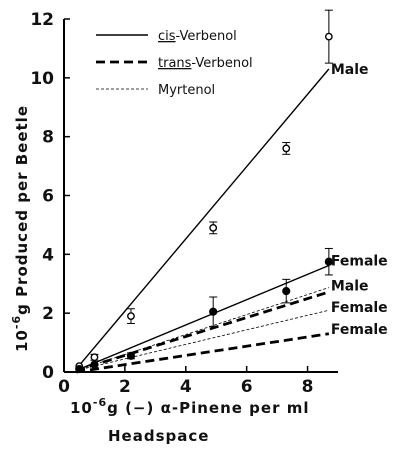  What do you see at coordinates (308, 387) in the screenshot?
I see `x-tick-label: 8` at bounding box center [308, 387].